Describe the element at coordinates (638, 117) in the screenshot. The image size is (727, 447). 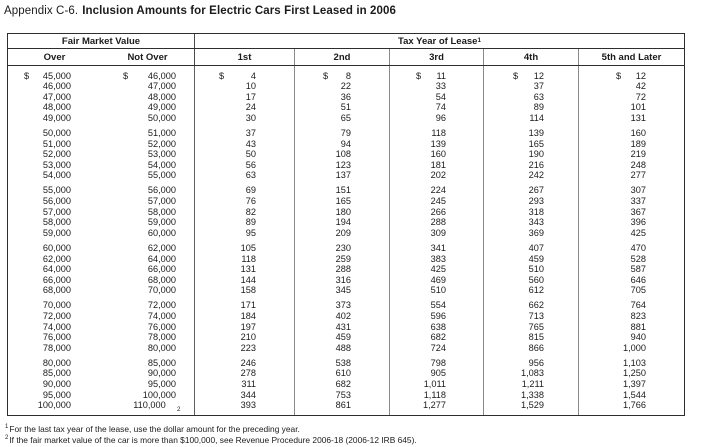
I see `cell-value: 131` at that location.